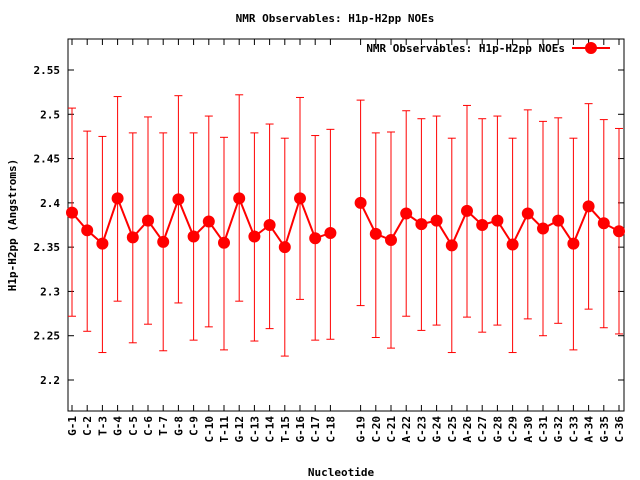  Describe the element at coordinates (558, 429) in the screenshot. I see `x-tick-label: G-32` at that location.